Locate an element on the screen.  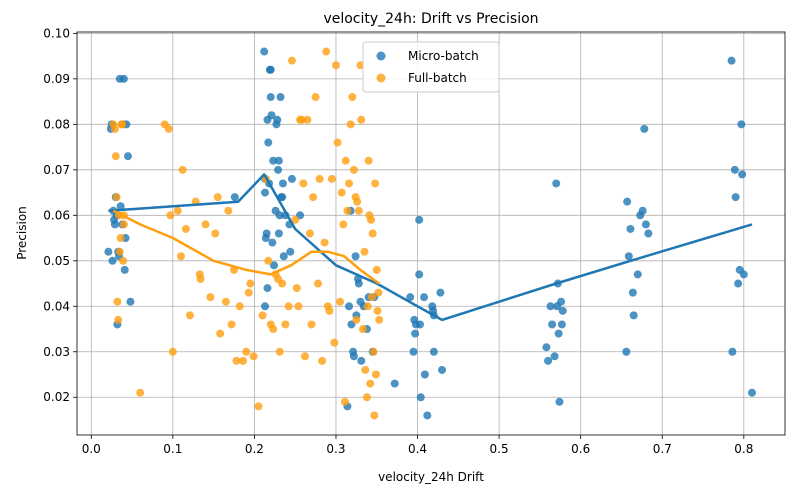
y-axis-ticks: 0.02 0.03 0.04 0.05 0.06 0.07 0.08 0.09 0.10 is located at coordinates (60, 215).